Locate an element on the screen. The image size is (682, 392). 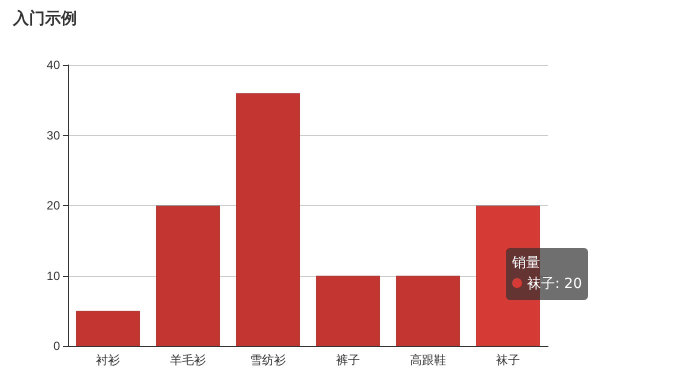
y-tick-label: 20 is located at coordinates (53, 205).